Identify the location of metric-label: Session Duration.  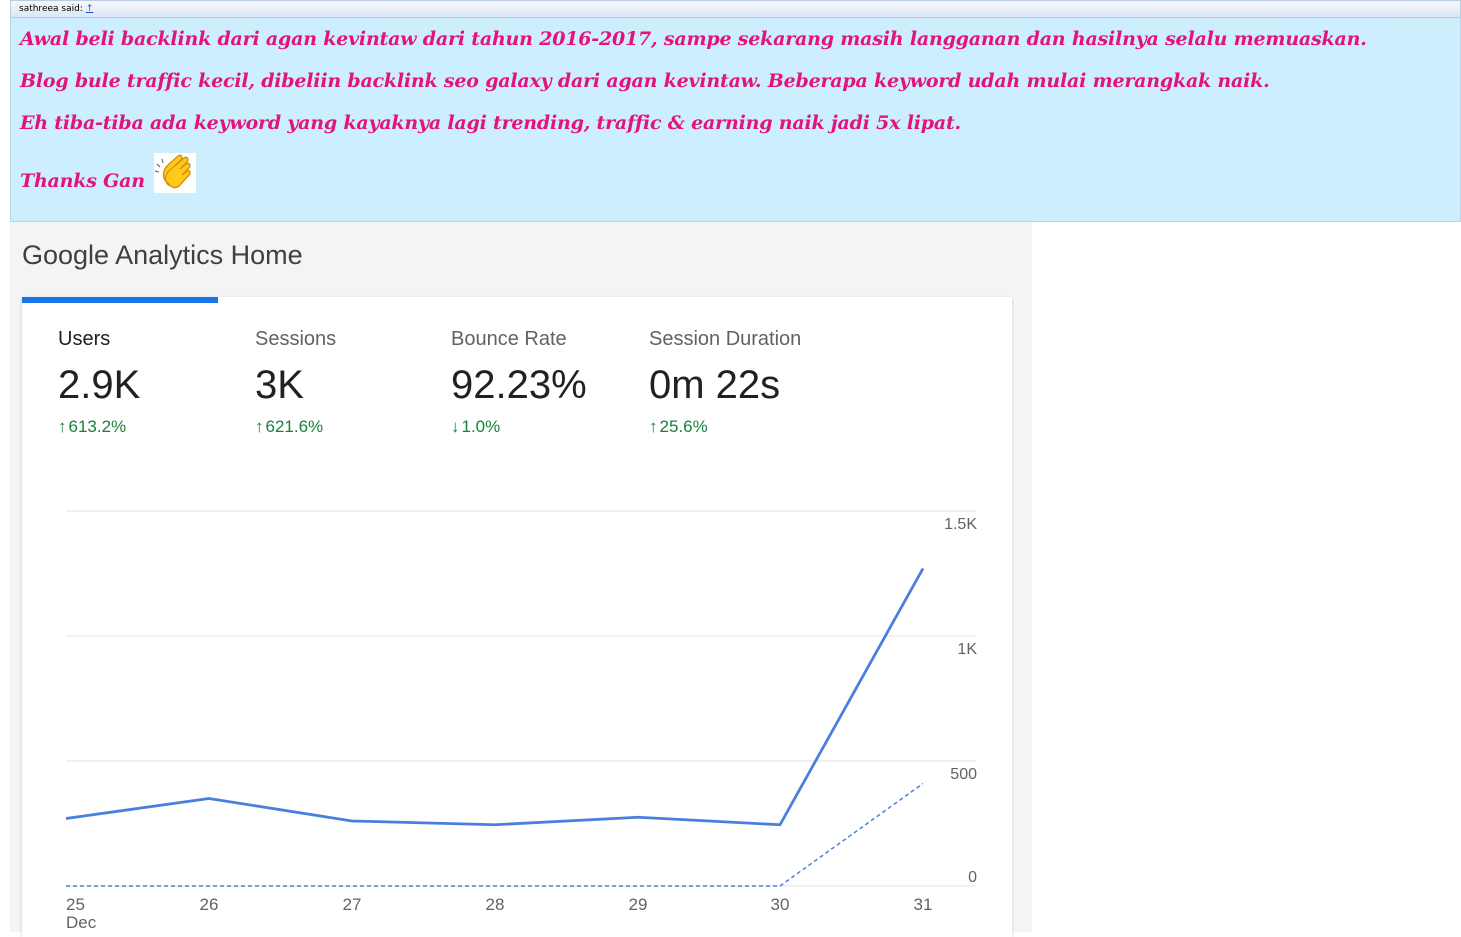
(725, 339).